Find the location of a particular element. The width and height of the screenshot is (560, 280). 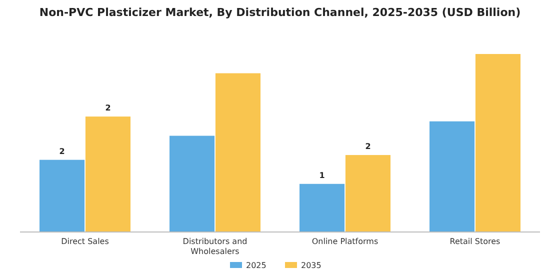

x-tick-label: Retail Stores is located at coordinates (475, 241).